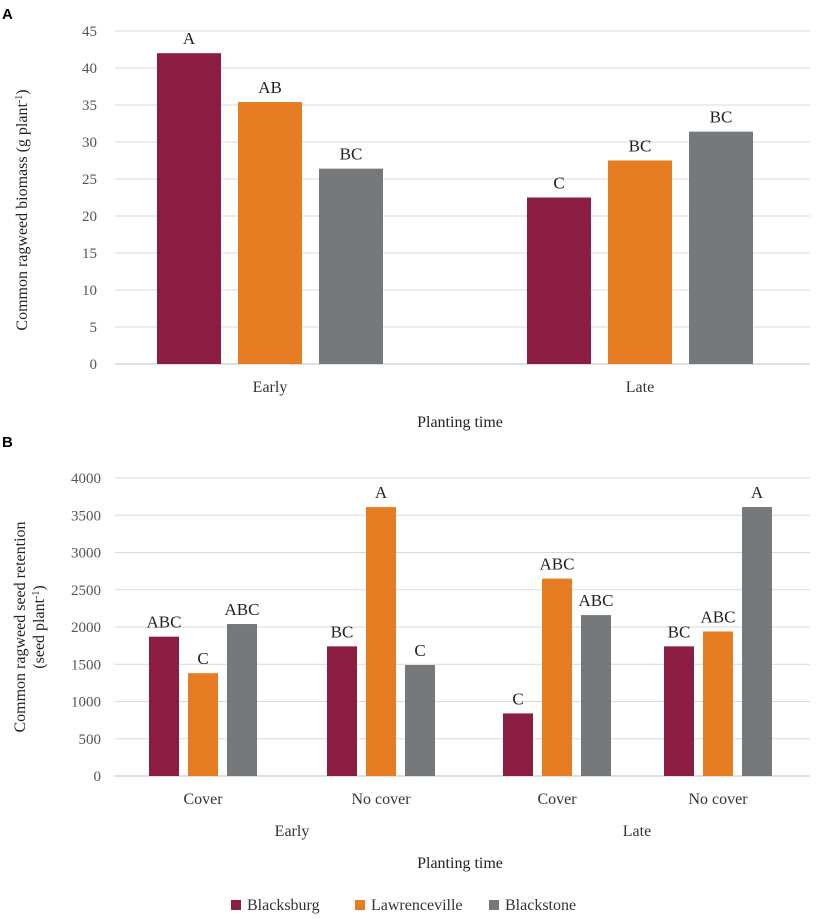  Describe the element at coordinates (23, 209) in the screenshot. I see `panel-a-y-axis-title: Common ragweed biomass (g plant-1)` at that location.